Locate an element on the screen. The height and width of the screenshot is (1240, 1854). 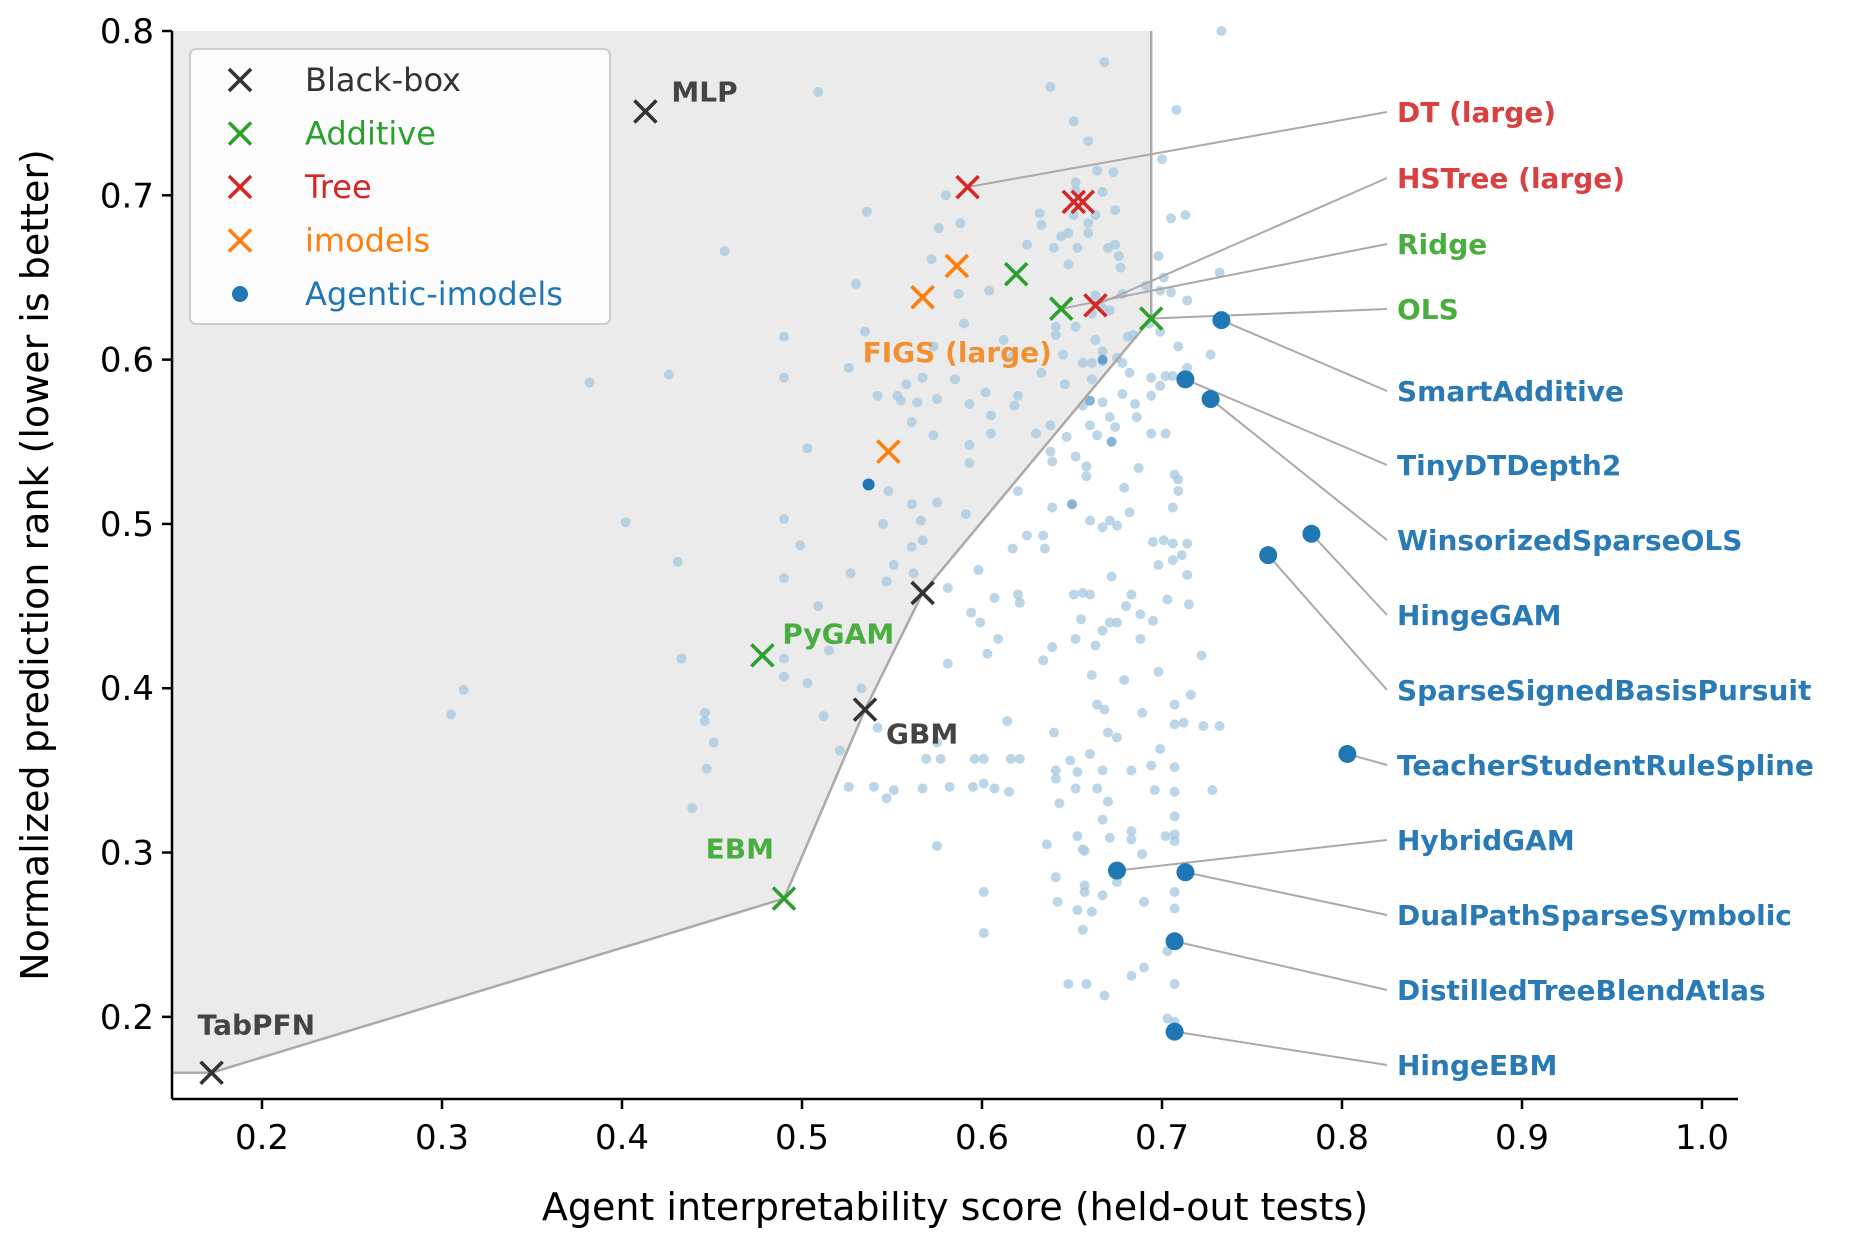
y-tick-label: 0.3 is located at coordinates (127, 854).